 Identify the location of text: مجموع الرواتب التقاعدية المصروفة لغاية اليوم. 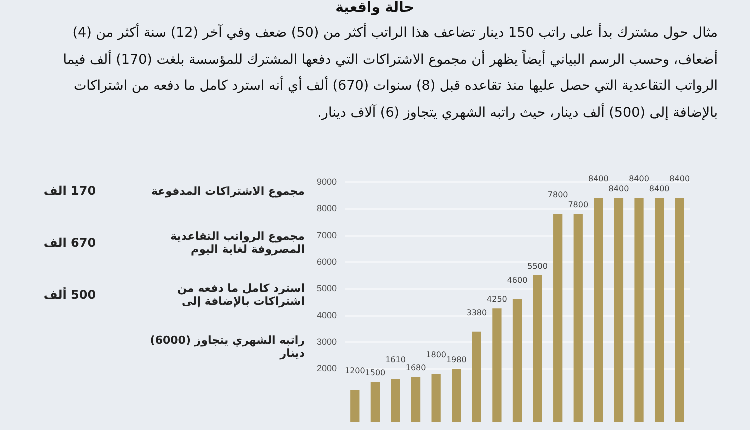
(237, 243).